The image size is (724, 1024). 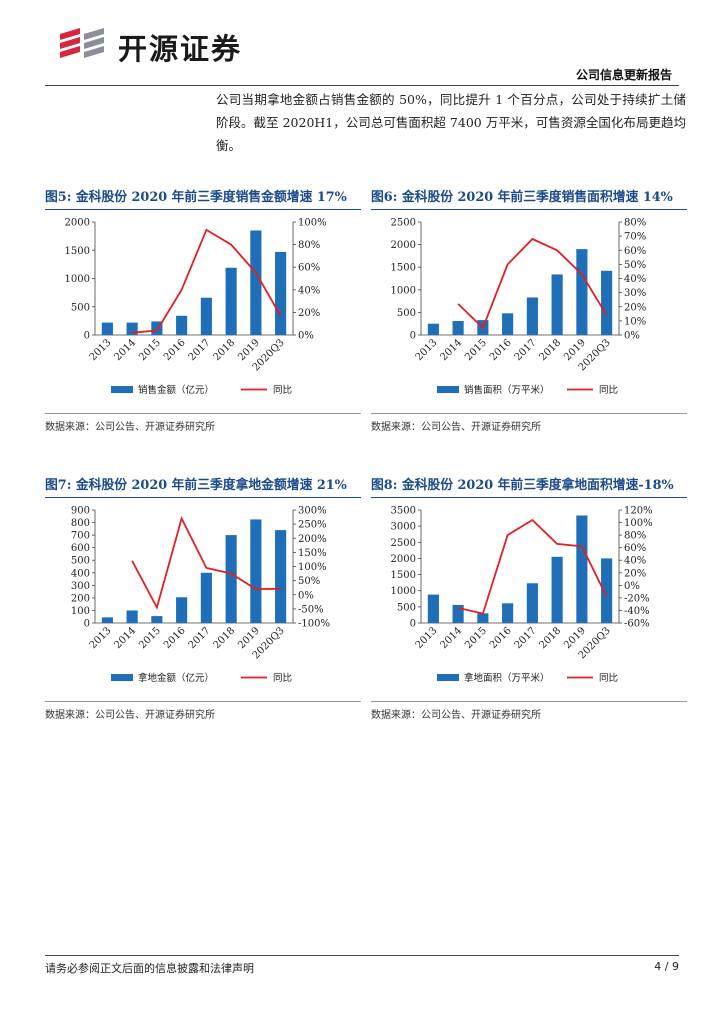 I want to click on chart-5-legend-bar-label: 销售金额（亿元）, so click(x=176, y=390).